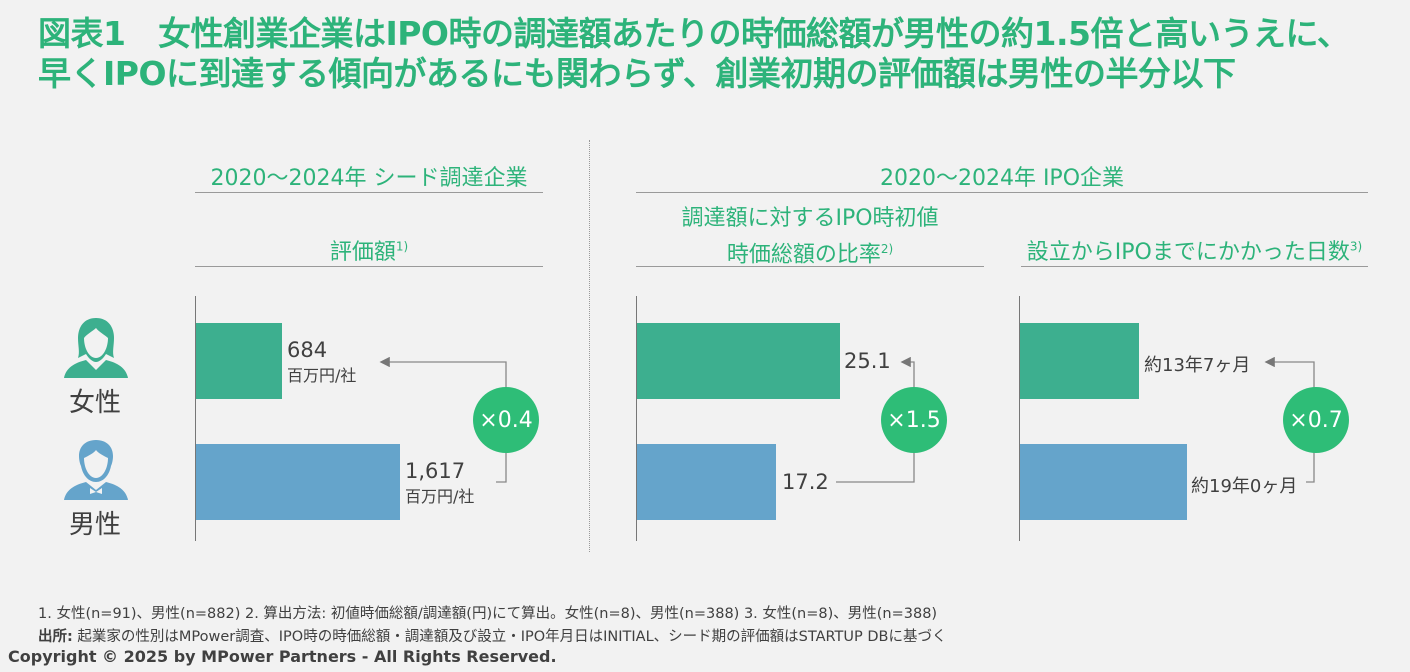 The image size is (1410, 672). Describe the element at coordinates (636, 418) in the screenshot. I see `panel2-axis` at that location.